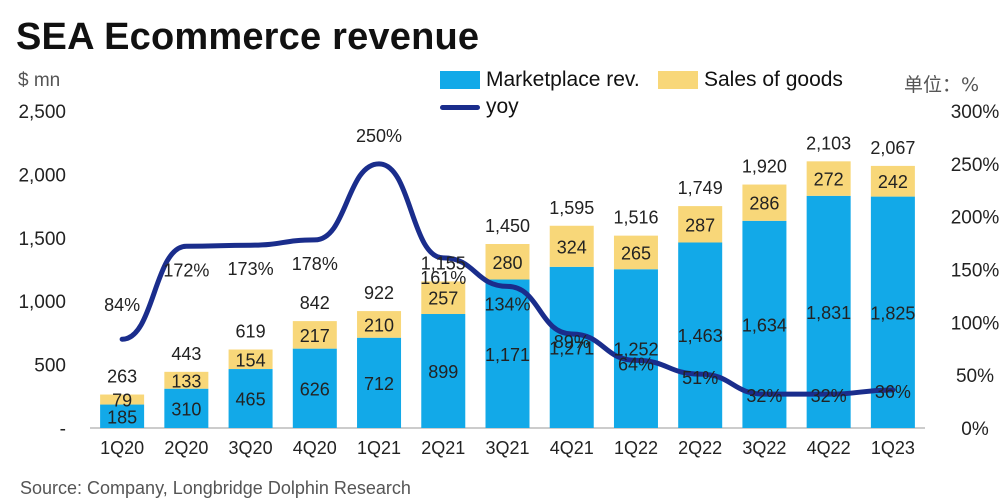 The image size is (1007, 503). Describe the element at coordinates (379, 448) in the screenshot. I see `x-tick-label: 1Q21` at that location.